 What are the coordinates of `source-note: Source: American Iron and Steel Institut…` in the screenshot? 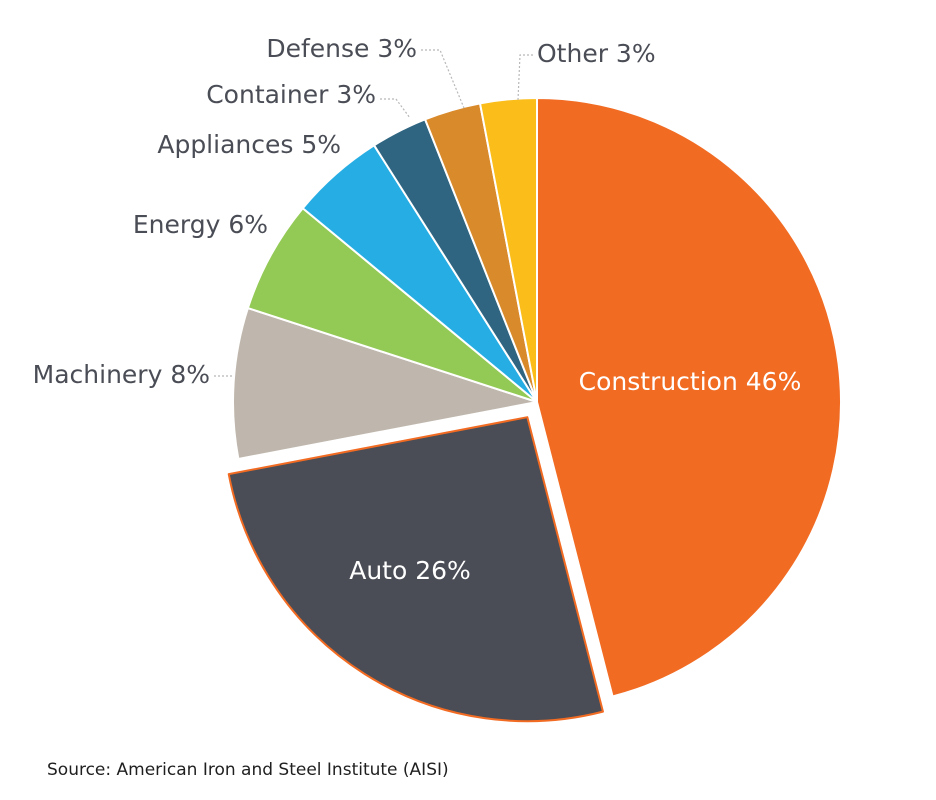 It's located at (248, 770).